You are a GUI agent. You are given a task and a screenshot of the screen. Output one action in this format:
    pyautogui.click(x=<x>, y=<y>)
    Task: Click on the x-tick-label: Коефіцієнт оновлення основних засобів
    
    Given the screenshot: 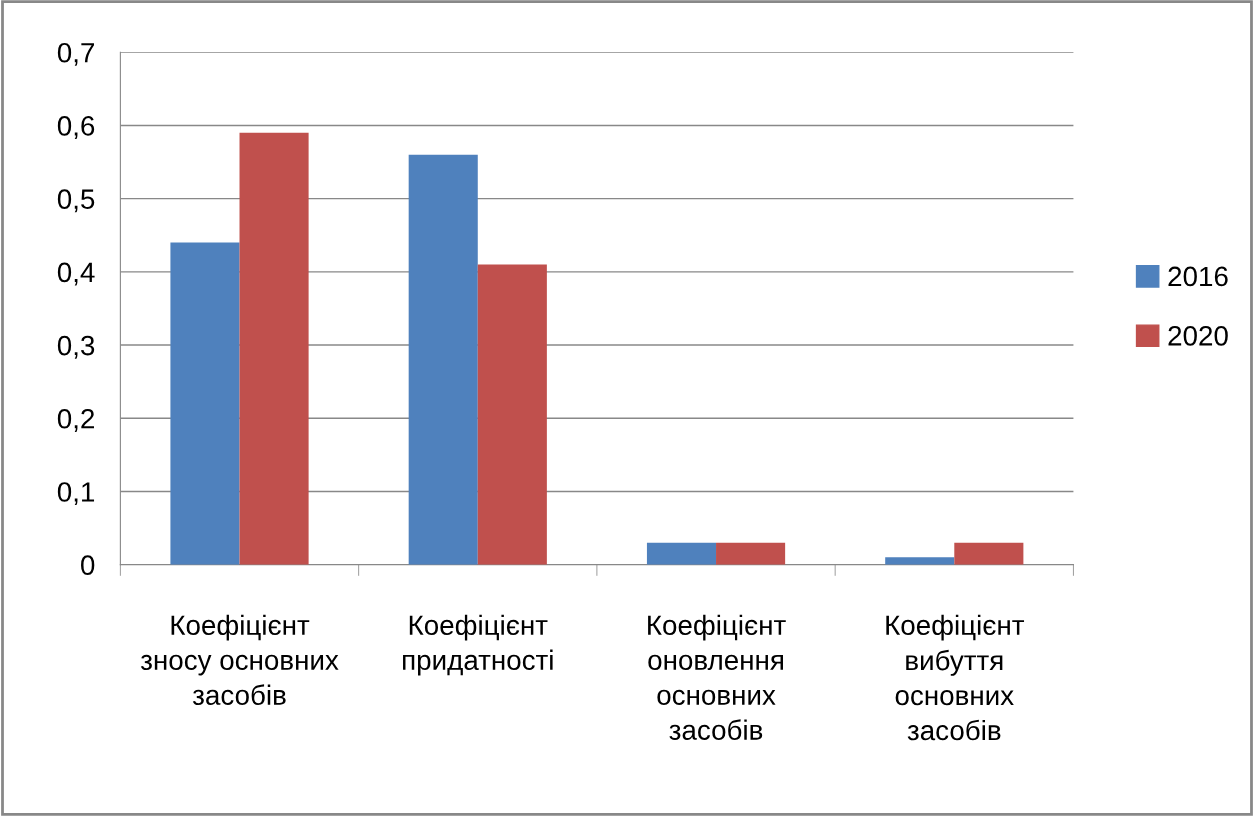 What is the action you would take?
    pyautogui.click(x=717, y=677)
    